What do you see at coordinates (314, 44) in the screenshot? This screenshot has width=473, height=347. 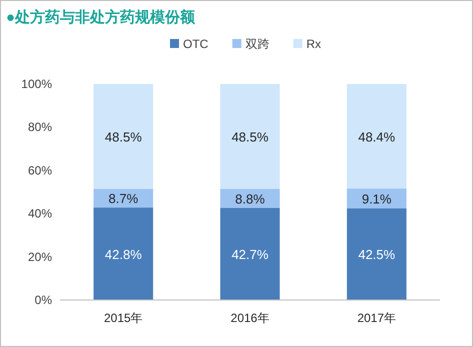 I see `legend-label: Rx` at bounding box center [314, 44].